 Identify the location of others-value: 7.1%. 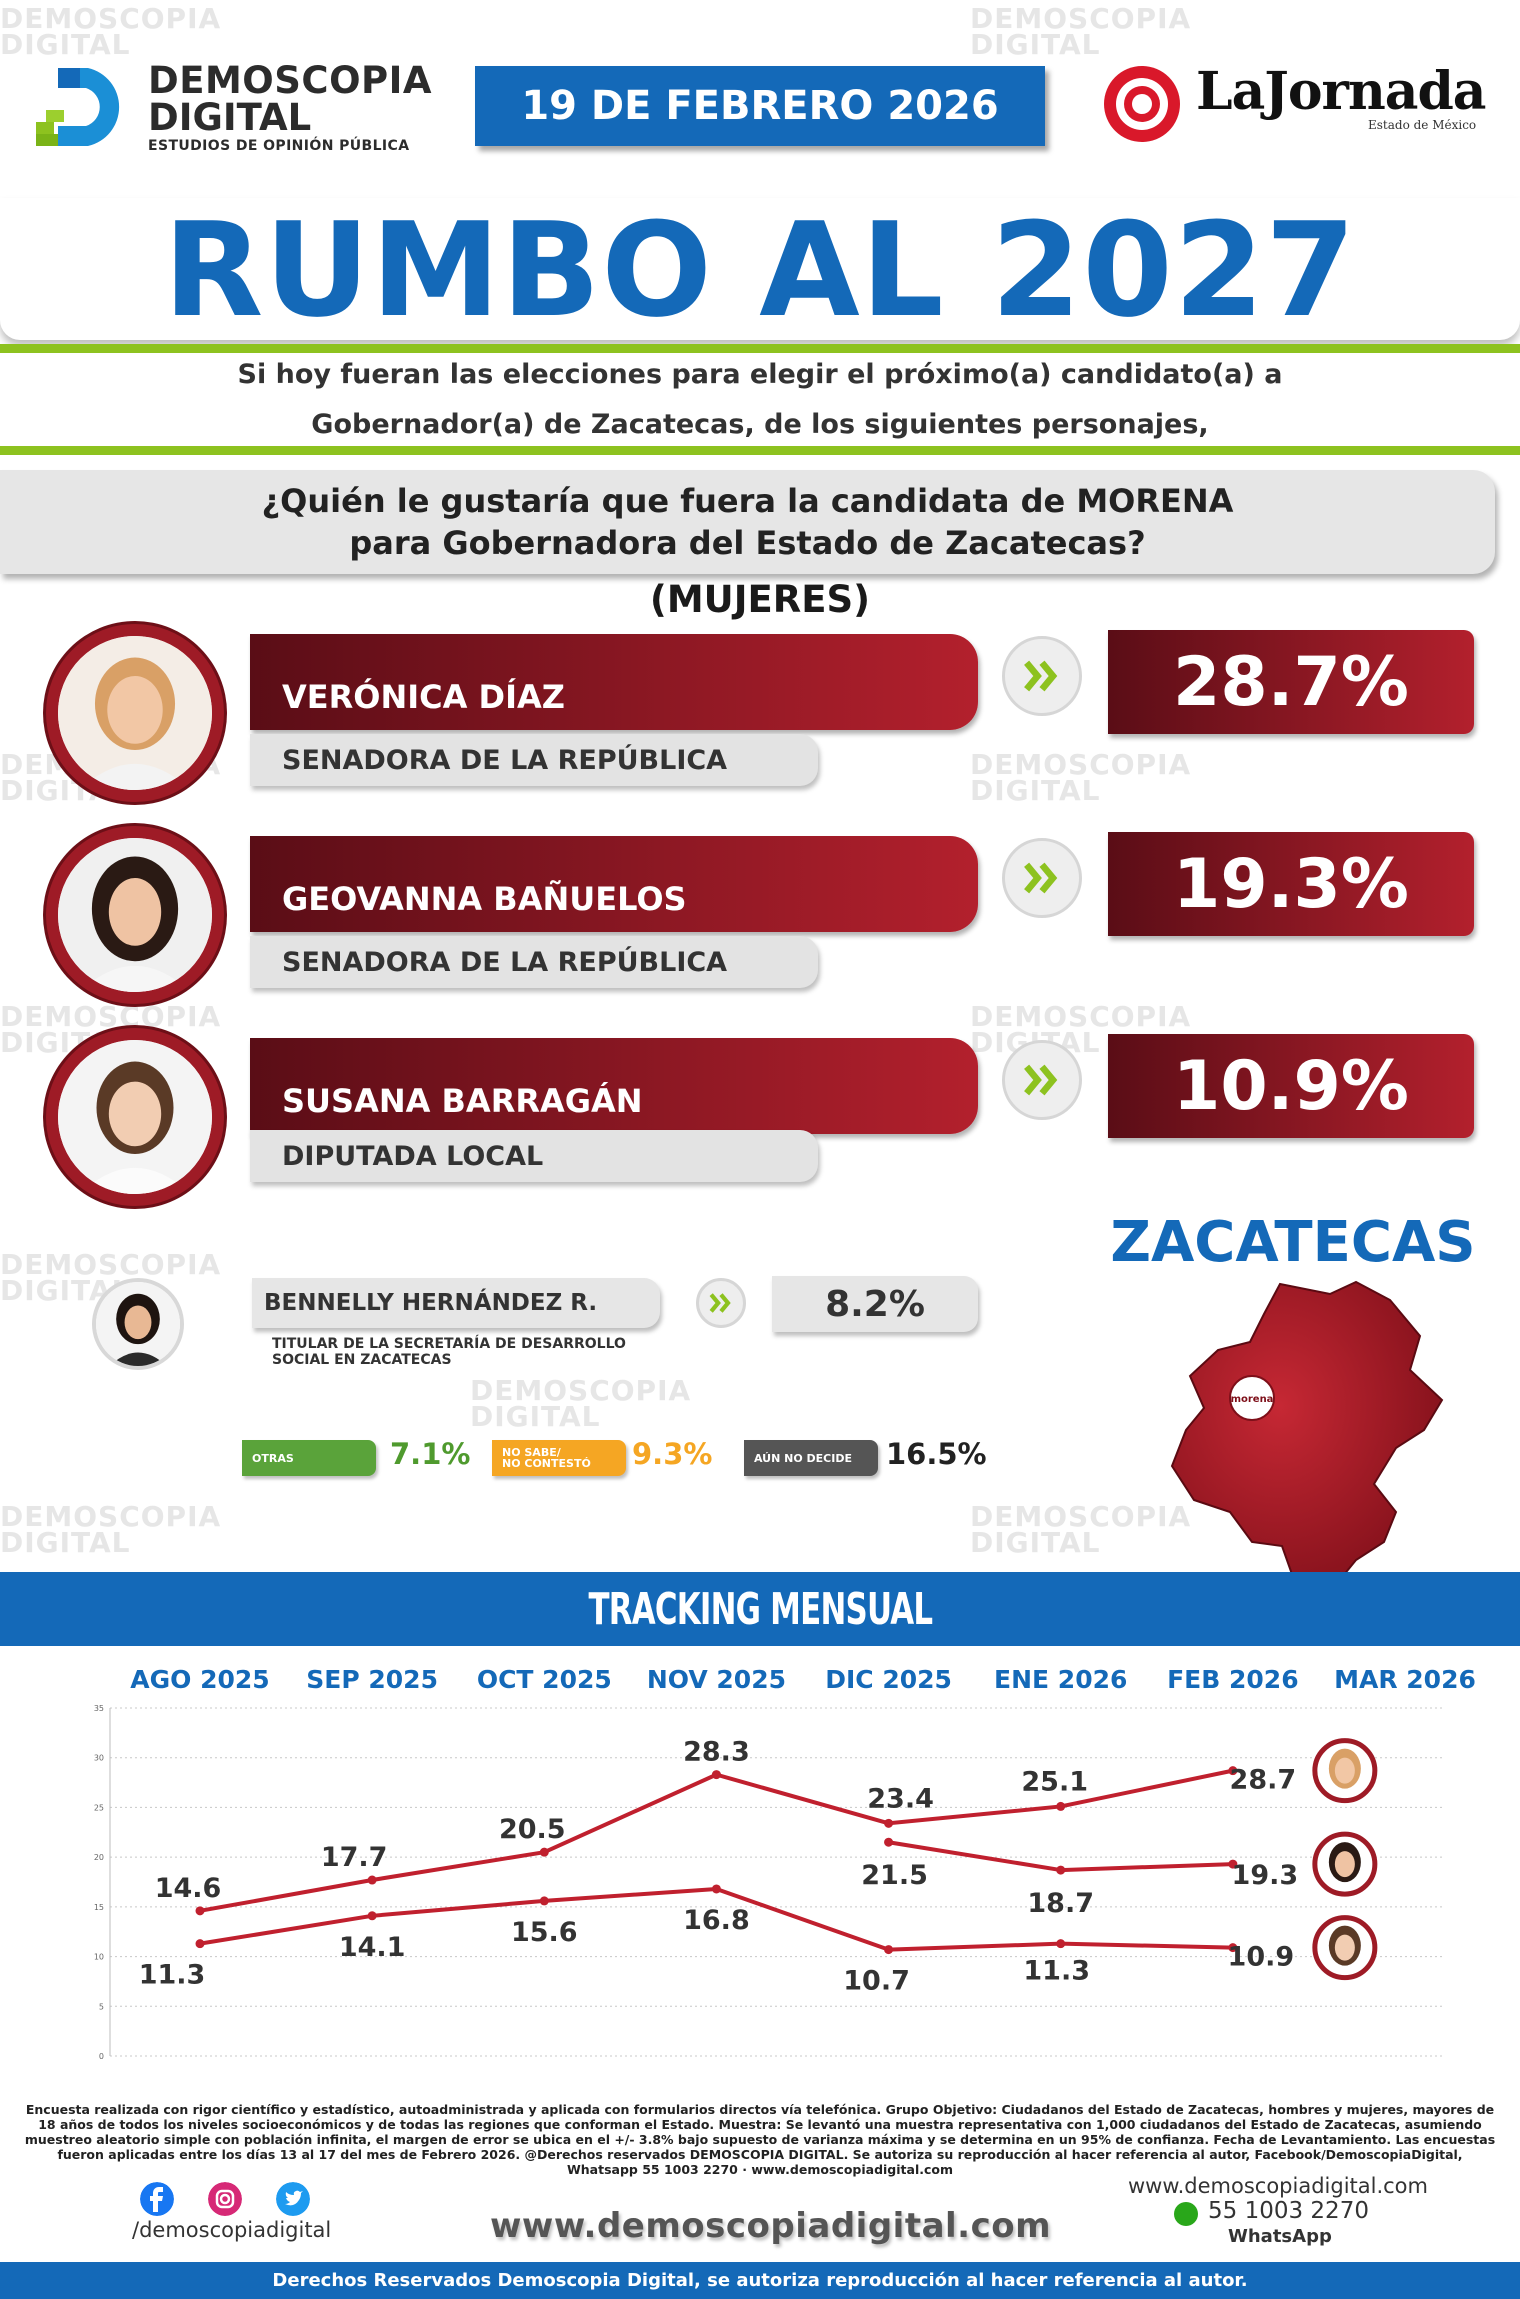
(430, 1454).